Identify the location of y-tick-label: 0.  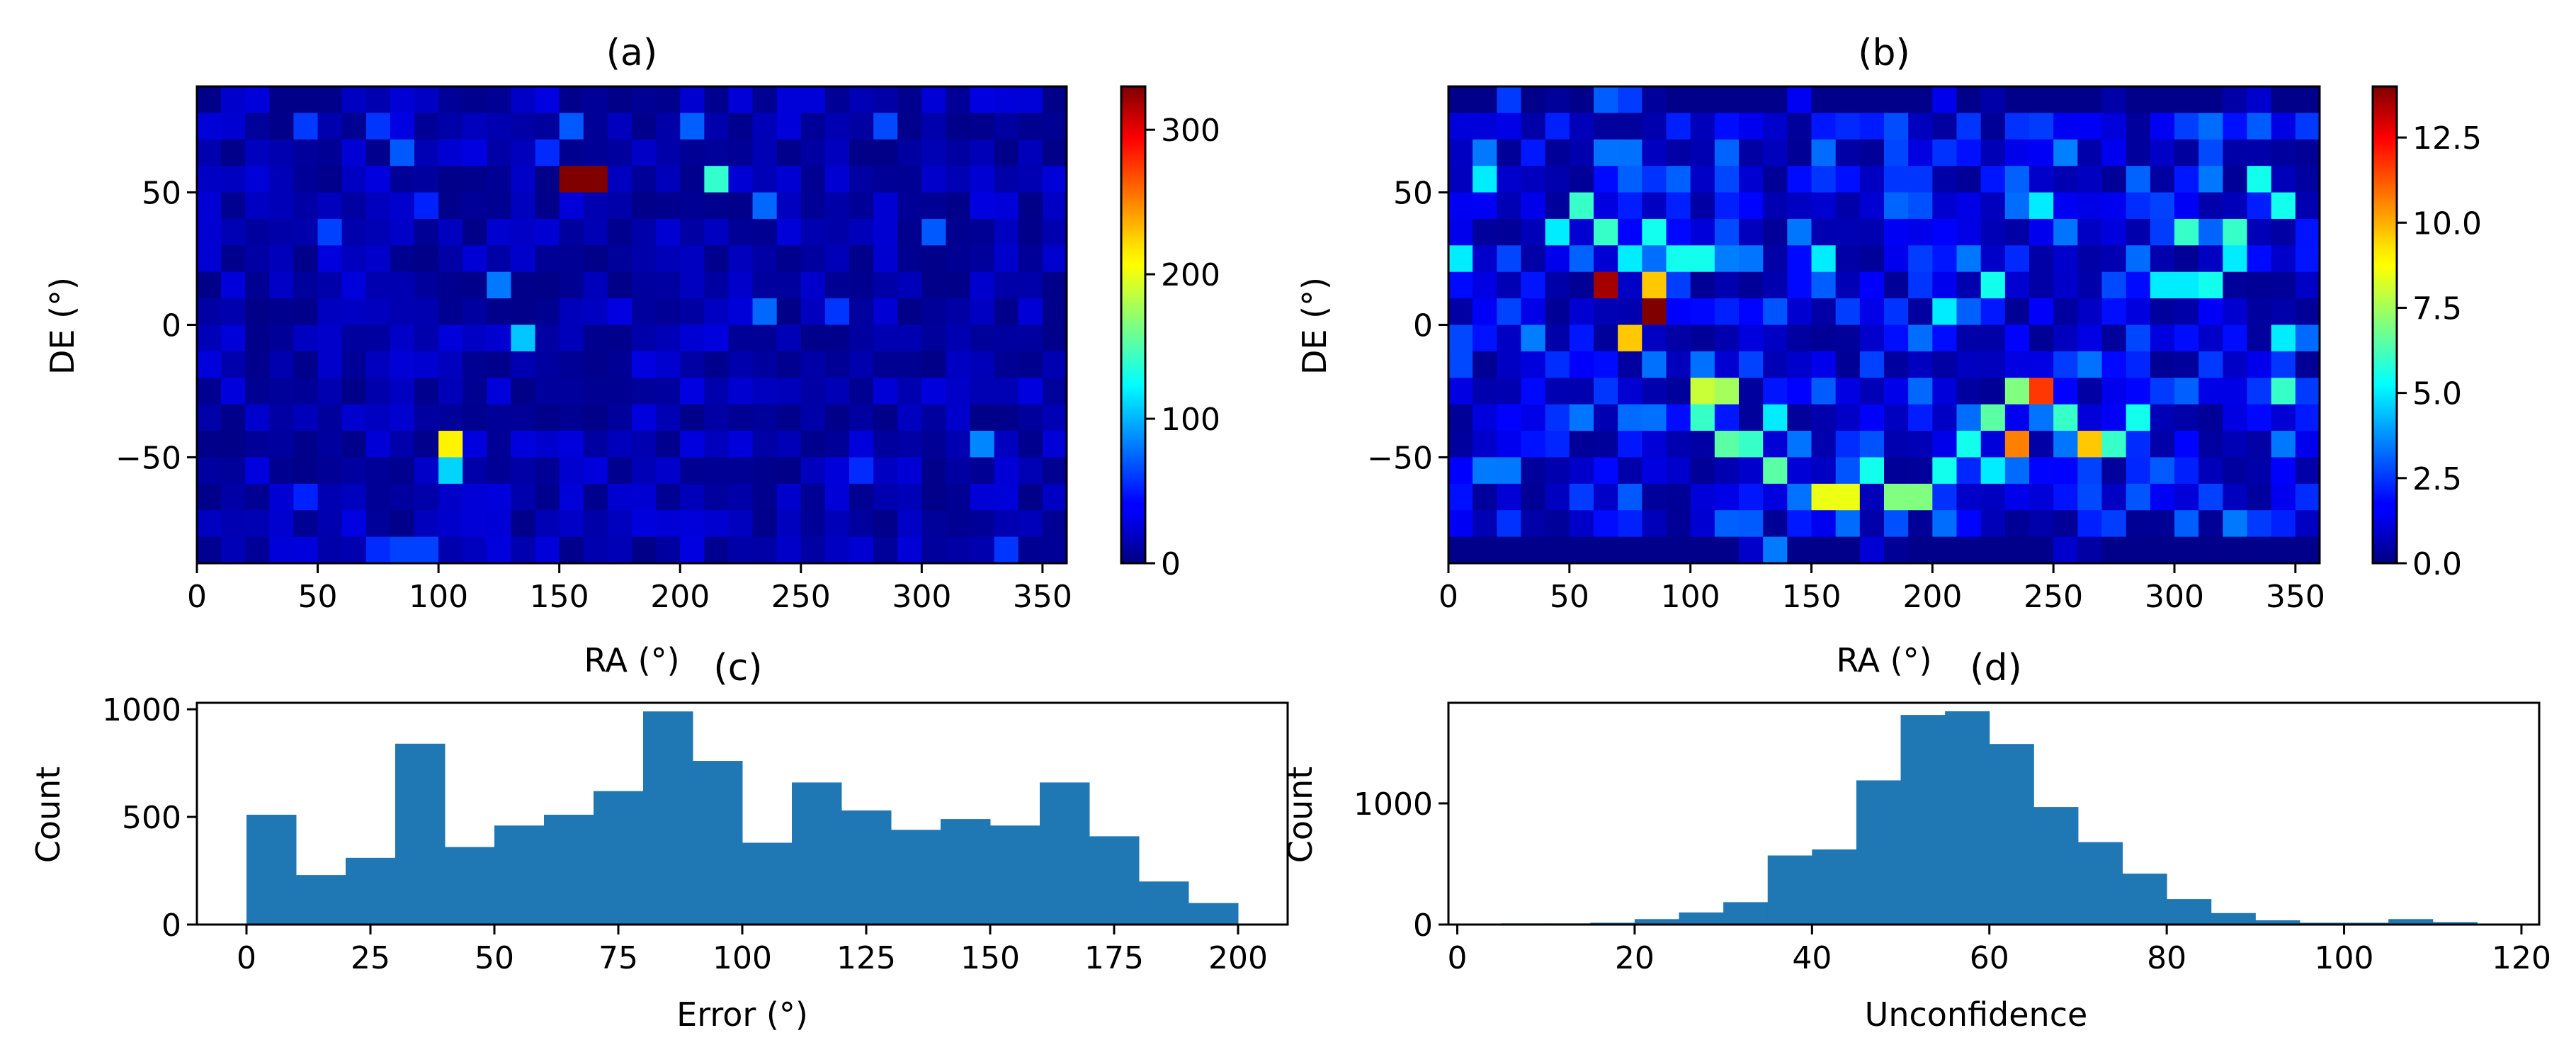
(171, 926).